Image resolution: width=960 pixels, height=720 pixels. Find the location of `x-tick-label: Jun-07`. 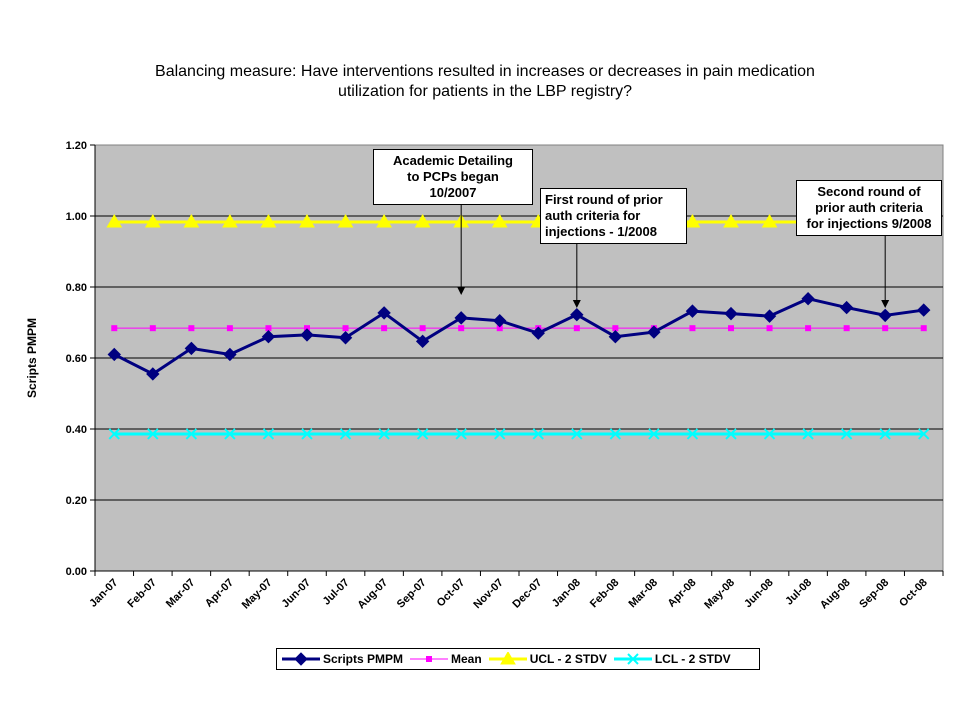

x-tick-label: Jun-07 is located at coordinates (297, 594).